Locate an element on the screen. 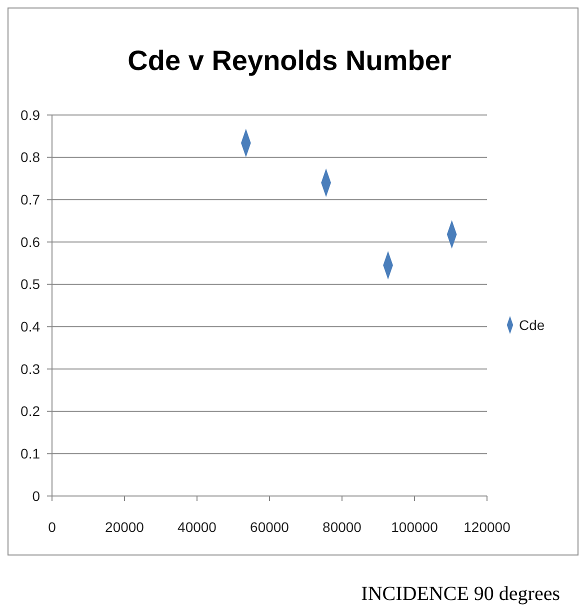  legend-label: Cde is located at coordinates (532, 324).